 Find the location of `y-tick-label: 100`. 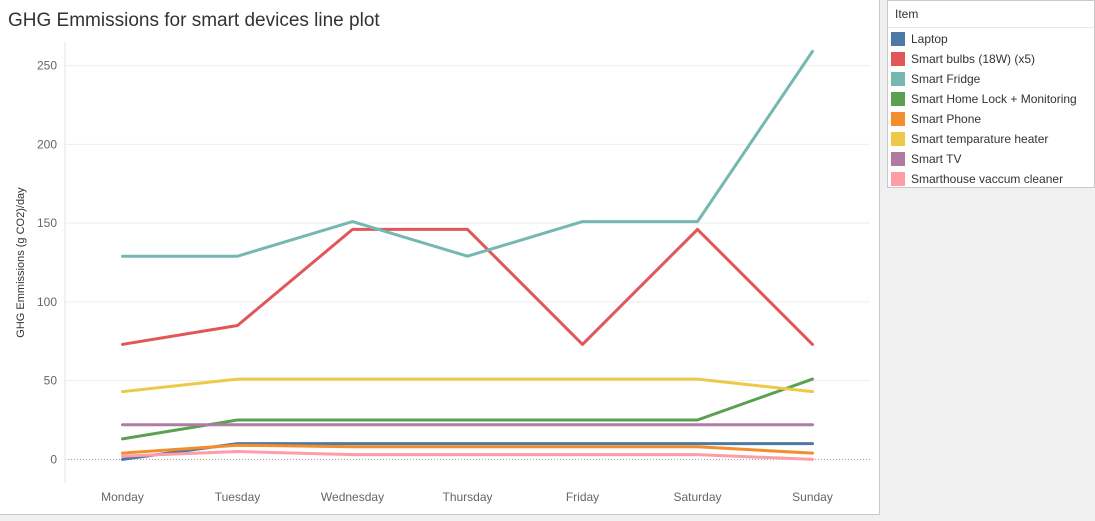

y-tick-label: 100 is located at coordinates (47, 302).